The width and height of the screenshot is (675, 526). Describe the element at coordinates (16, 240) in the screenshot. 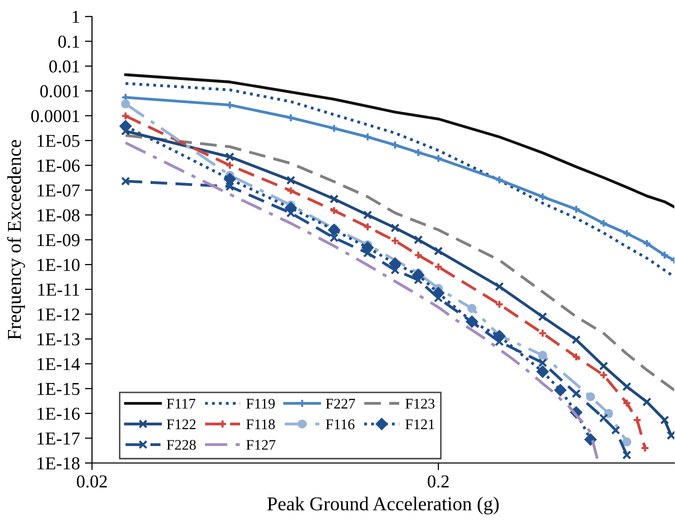

I see `y-axis-title: Frequency of Exceedence` at that location.